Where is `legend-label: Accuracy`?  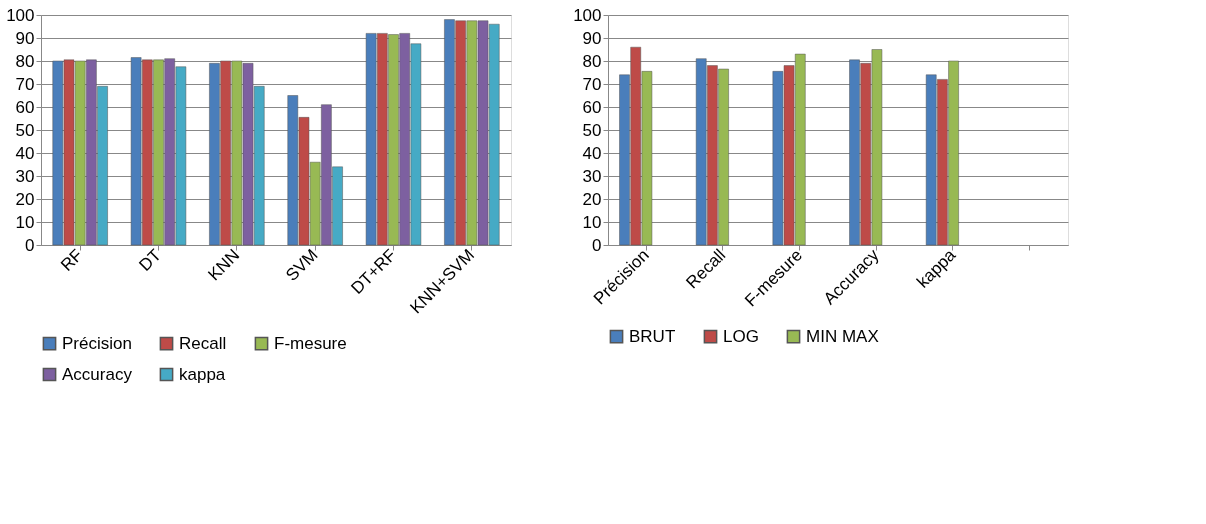 legend-label: Accuracy is located at coordinates (97, 374).